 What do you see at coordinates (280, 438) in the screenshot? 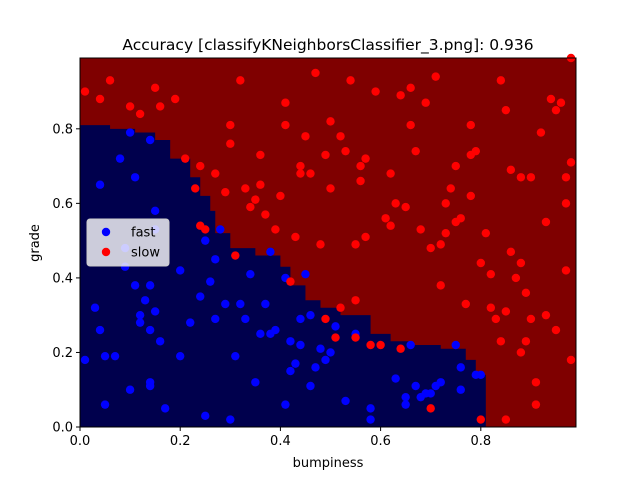
I see `x-axis: 0.0 0.2 0.4 0.6 0.8` at bounding box center [280, 438].